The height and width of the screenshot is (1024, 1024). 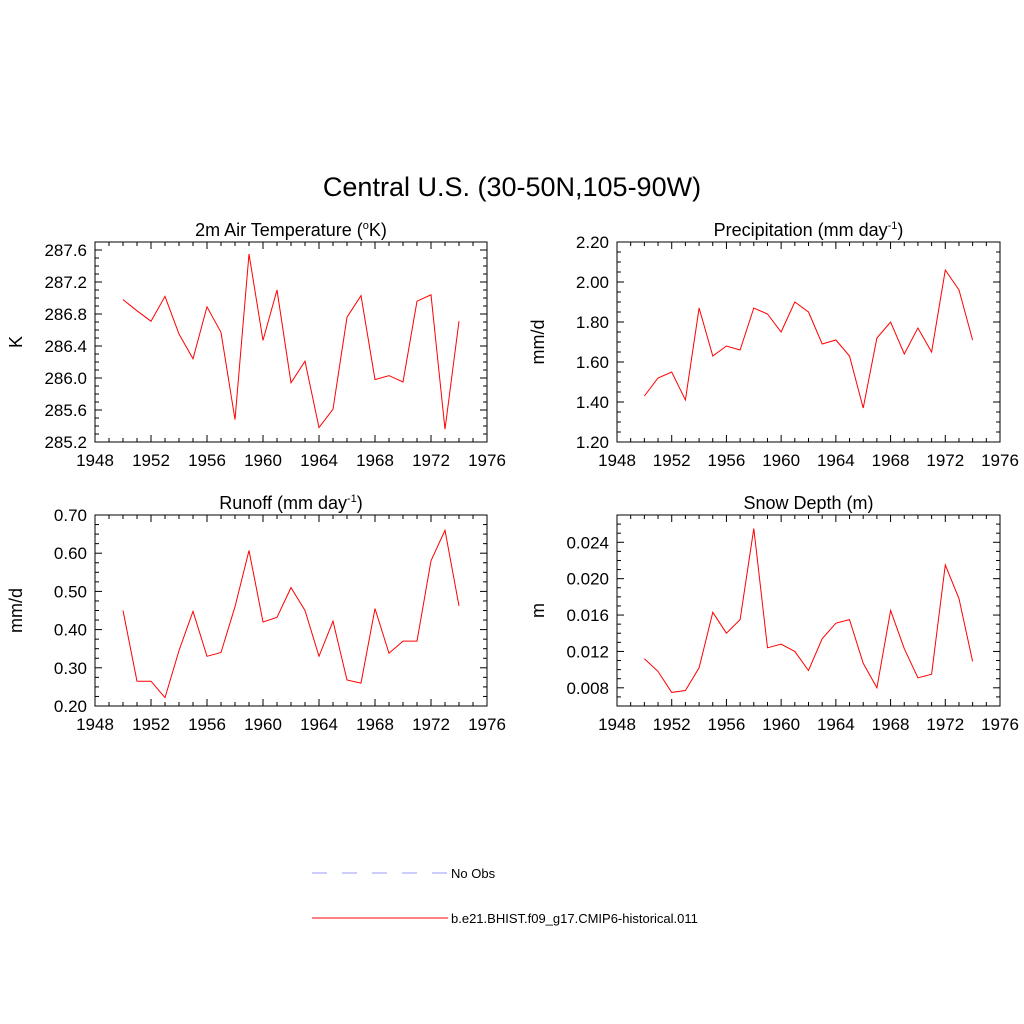 What do you see at coordinates (70, 515) in the screenshot?
I see `y-tick-label: 0.70` at bounding box center [70, 515].